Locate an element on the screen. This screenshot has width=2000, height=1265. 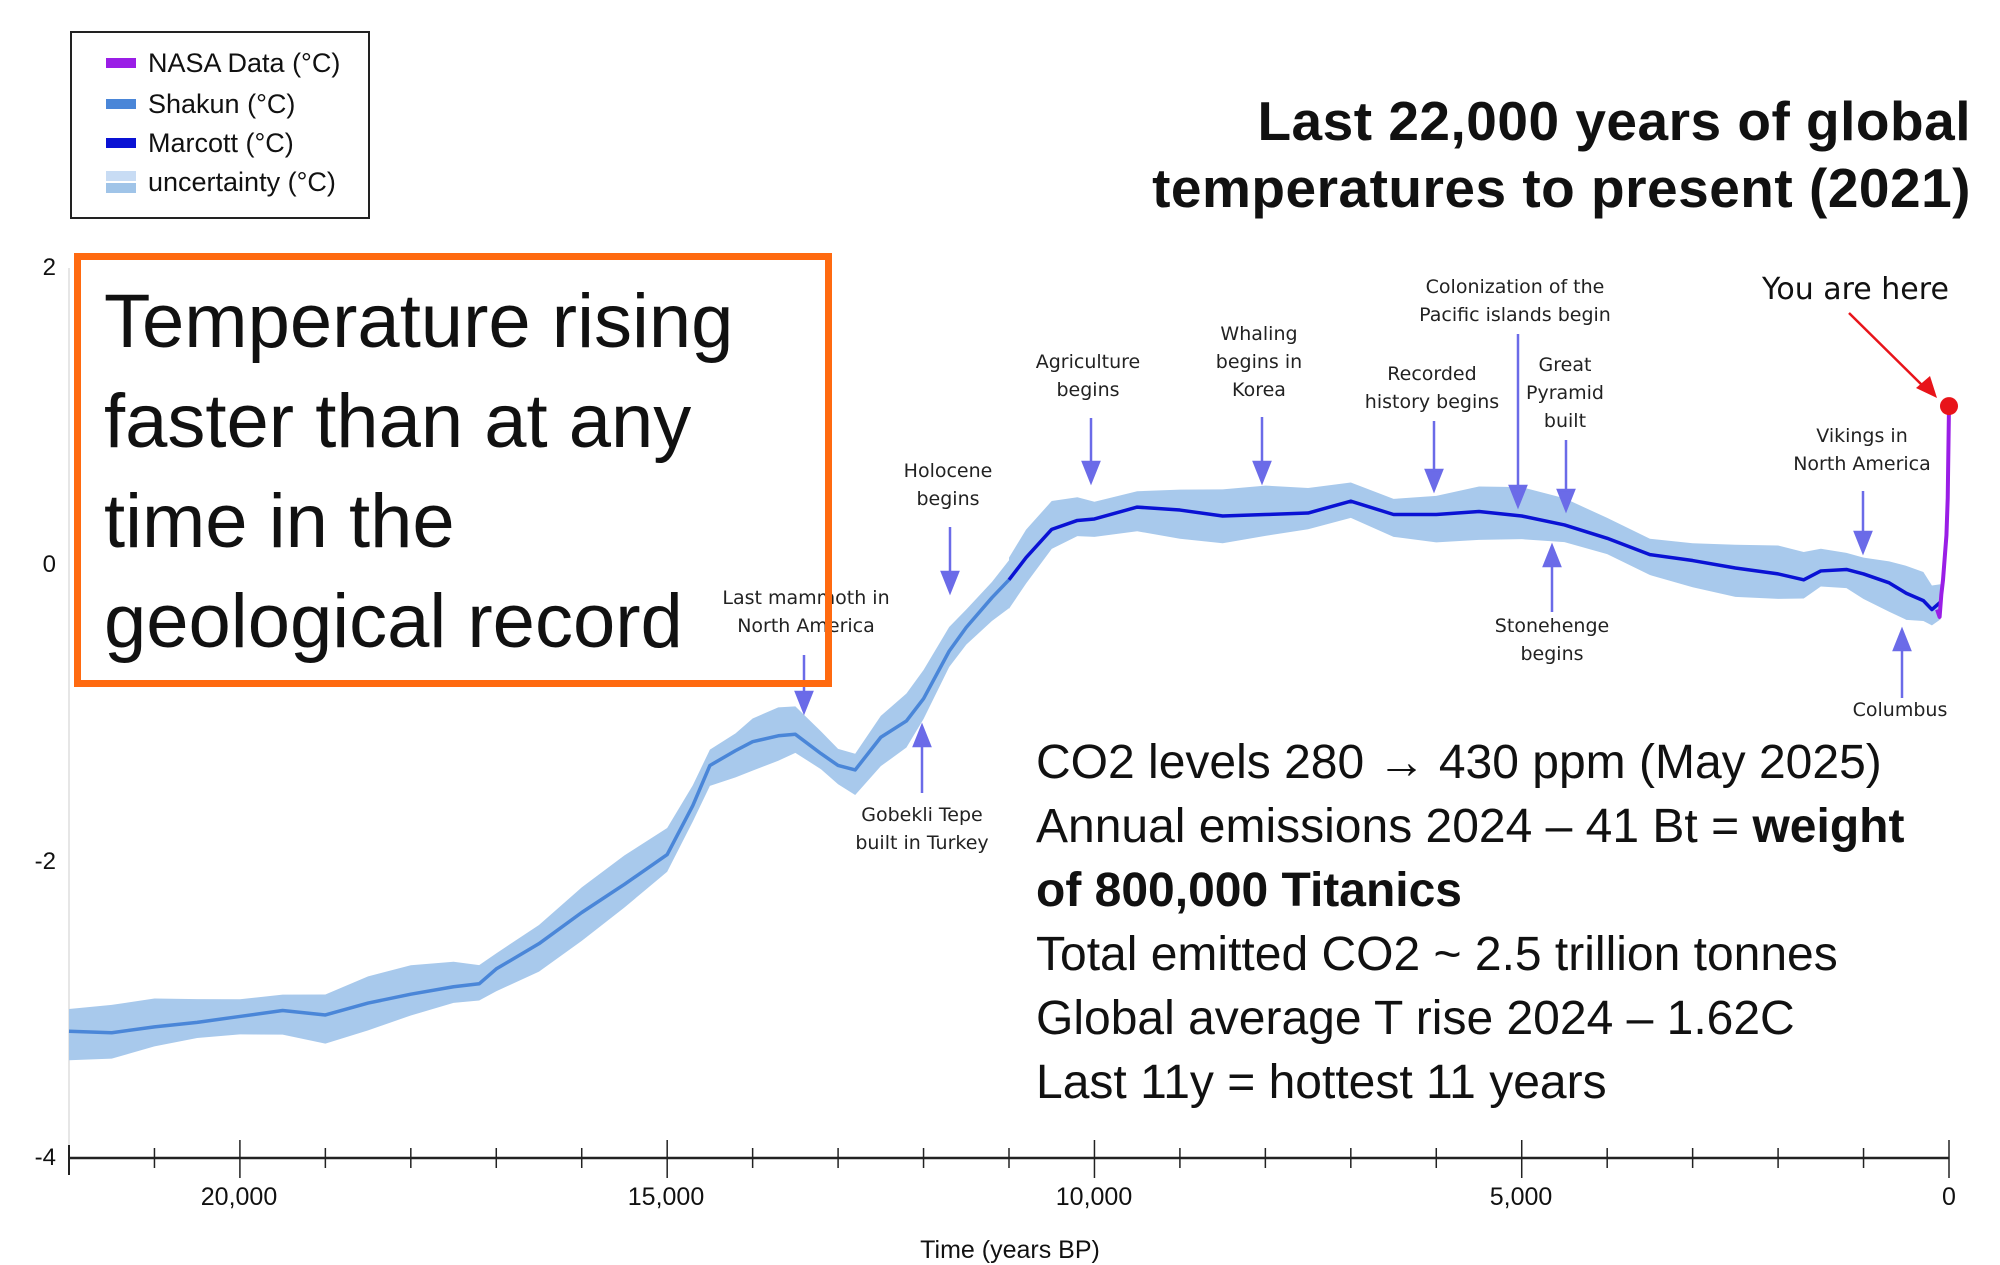
annotation-line: Korea is located at coordinates (1259, 390).